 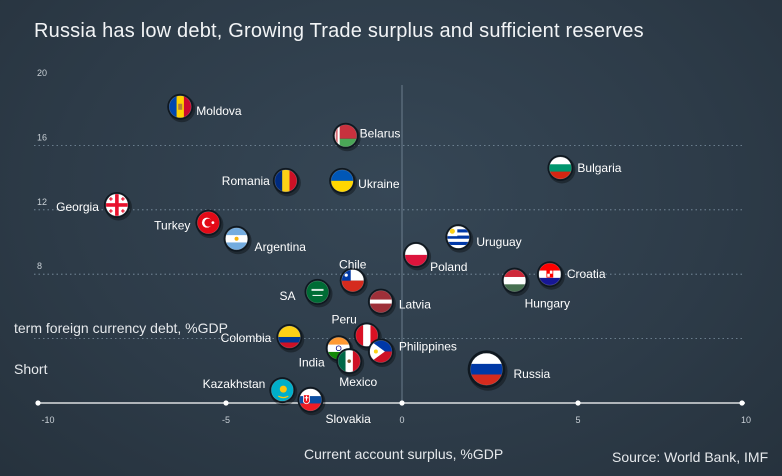 I want to click on flag-moldova-icon, so click(x=180, y=106).